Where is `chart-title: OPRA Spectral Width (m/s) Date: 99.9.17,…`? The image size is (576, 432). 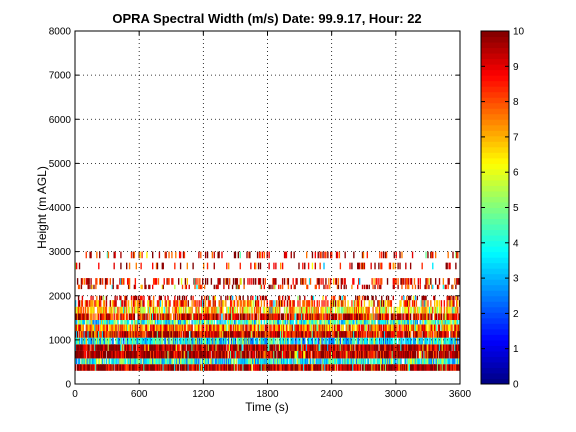 chart-title: OPRA Spectral Width (m/s) Date: 99.9.17,… is located at coordinates (266, 18).